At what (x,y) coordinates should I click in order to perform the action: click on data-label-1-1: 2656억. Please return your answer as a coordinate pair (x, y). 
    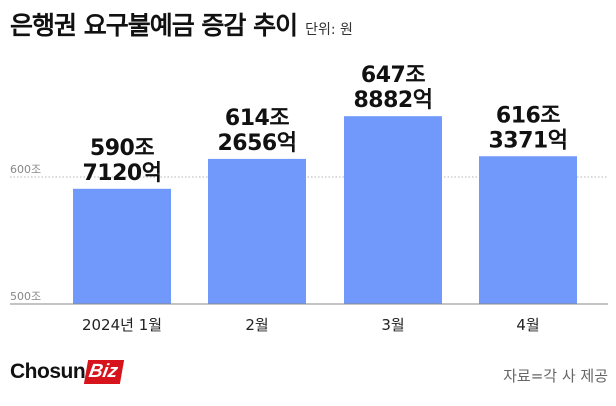
    Looking at the image, I should click on (257, 143).